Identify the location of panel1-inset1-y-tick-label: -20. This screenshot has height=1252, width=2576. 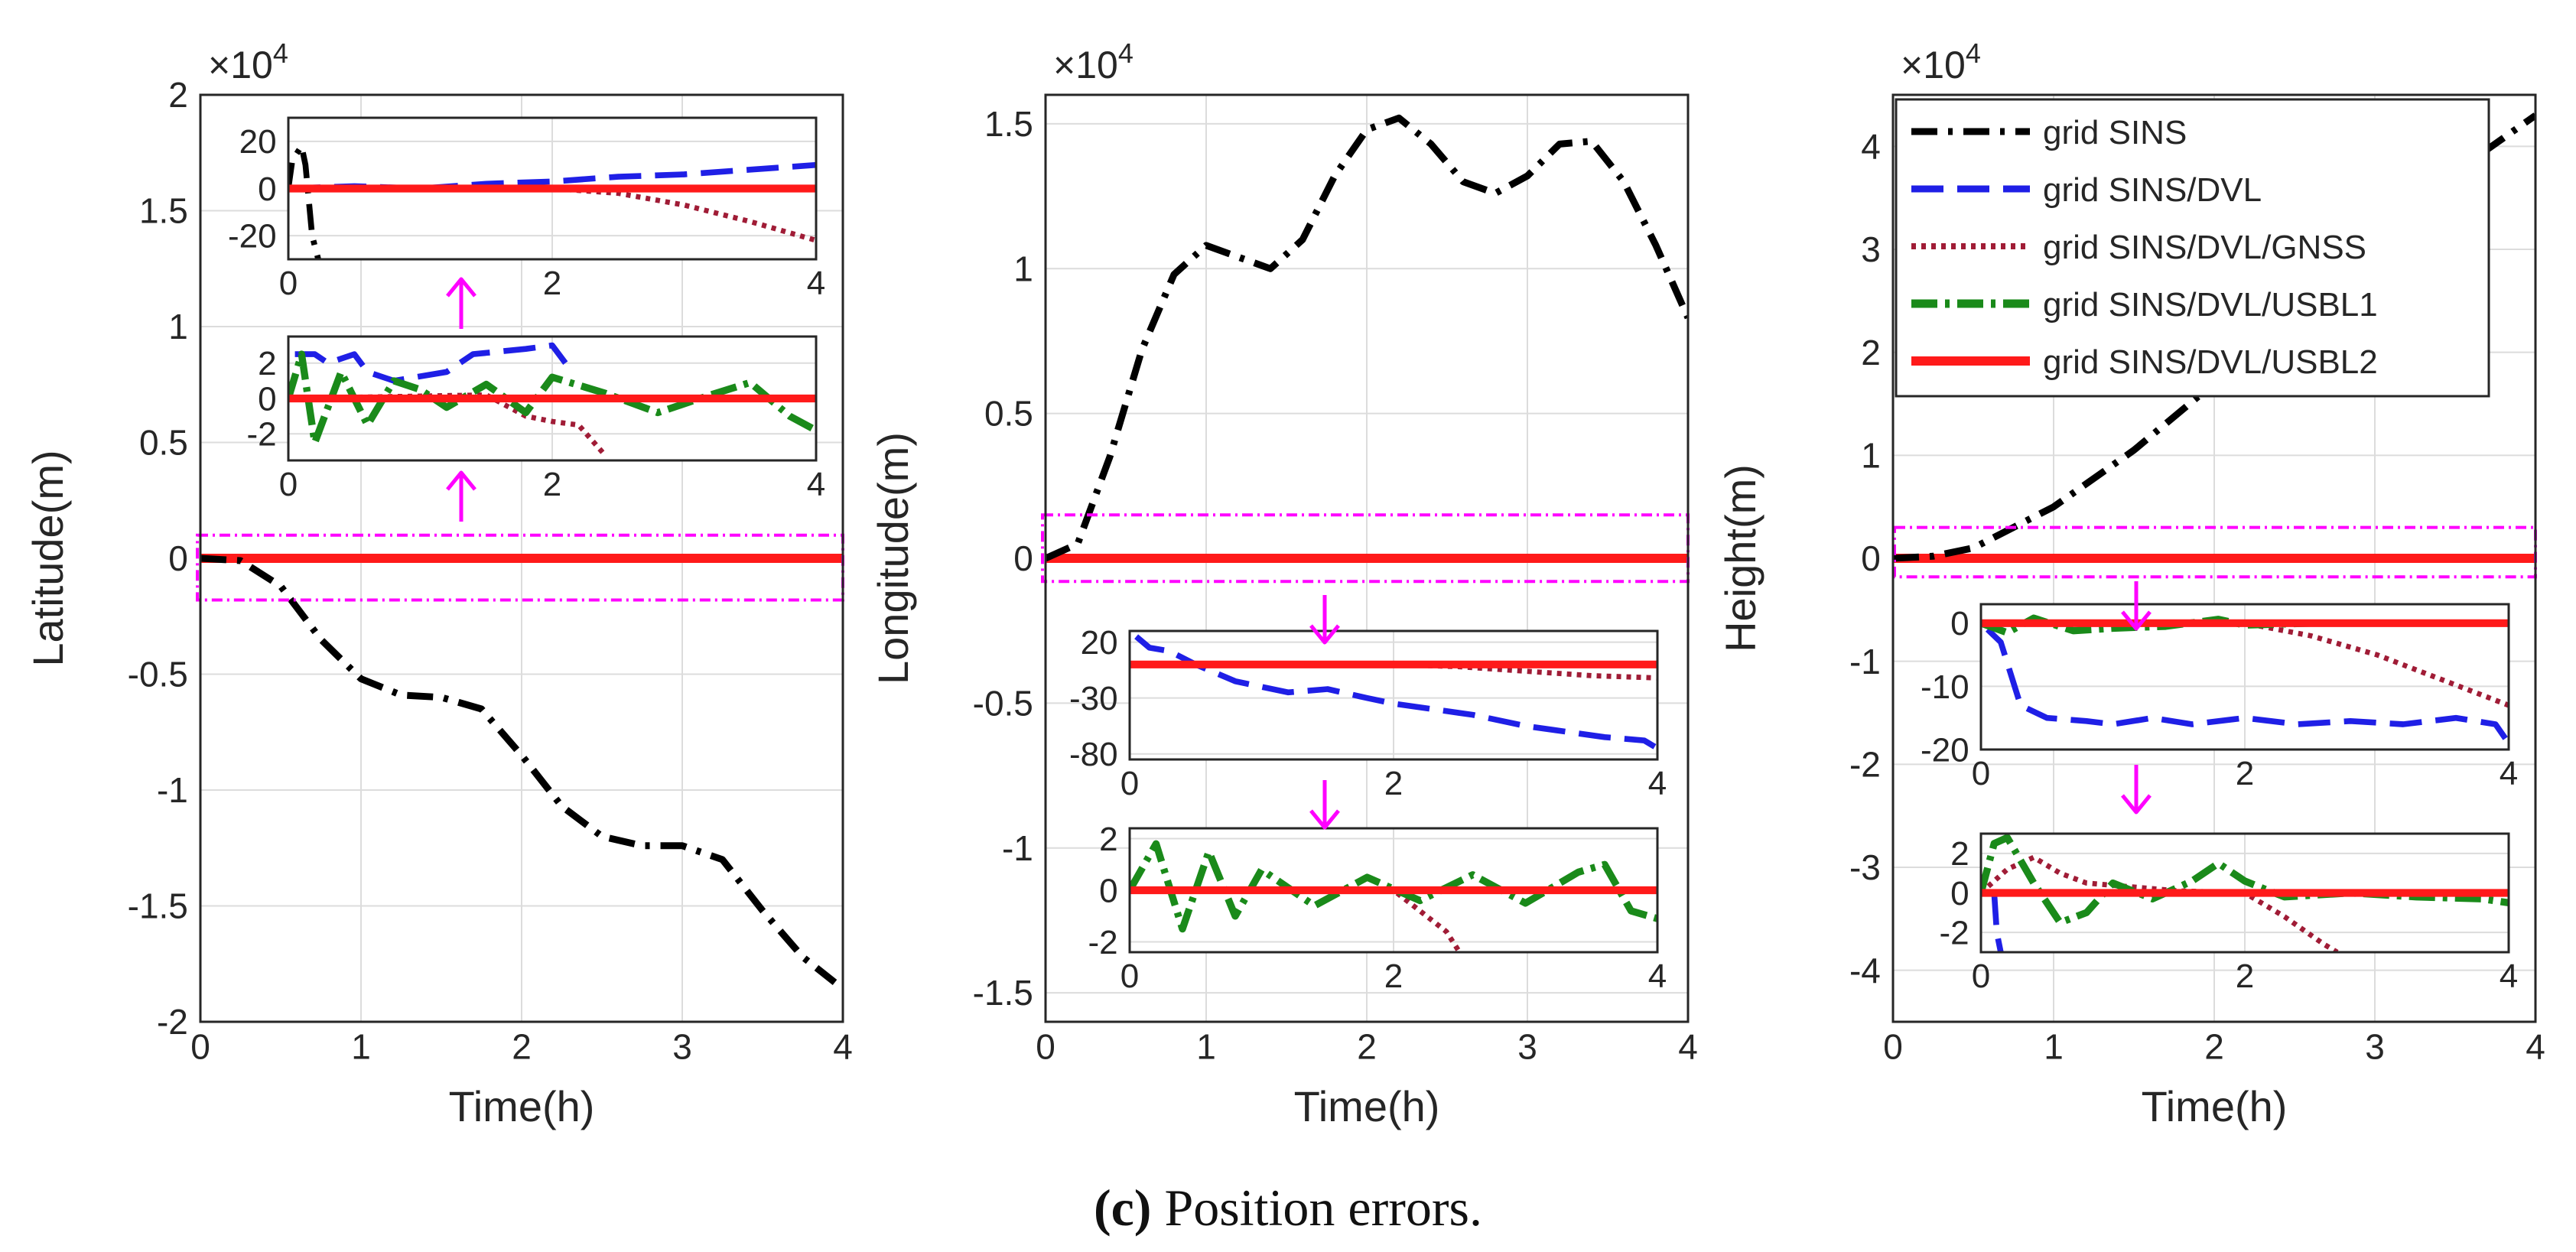
(252, 237).